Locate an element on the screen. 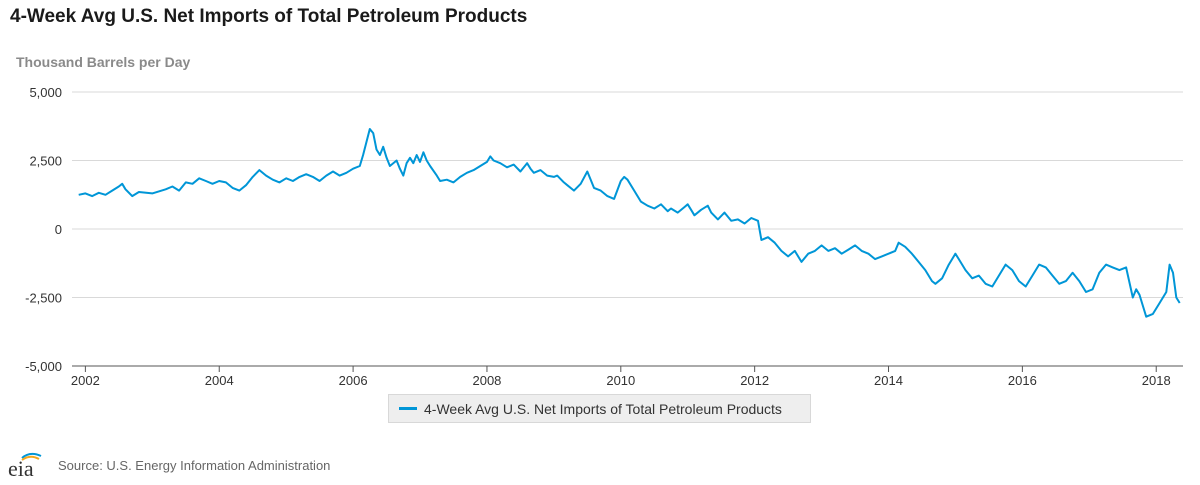 Image resolution: width=1200 pixels, height=485 pixels. x-tick-label: 2002 is located at coordinates (85, 380).